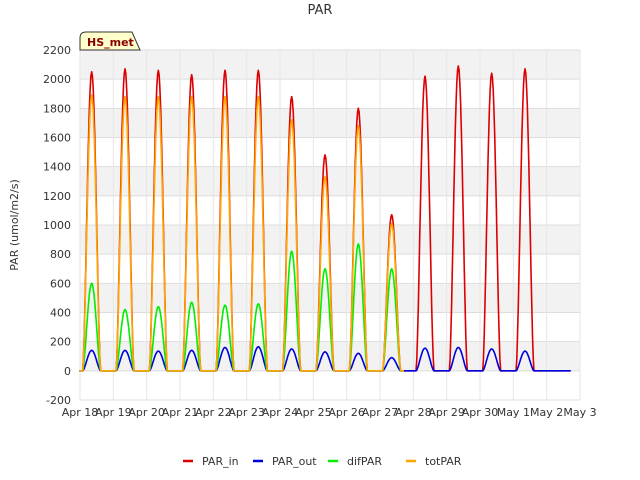 Image resolution: width=640 pixels, height=480 pixels. I want to click on y-tick-label: 1200, so click(57, 196).